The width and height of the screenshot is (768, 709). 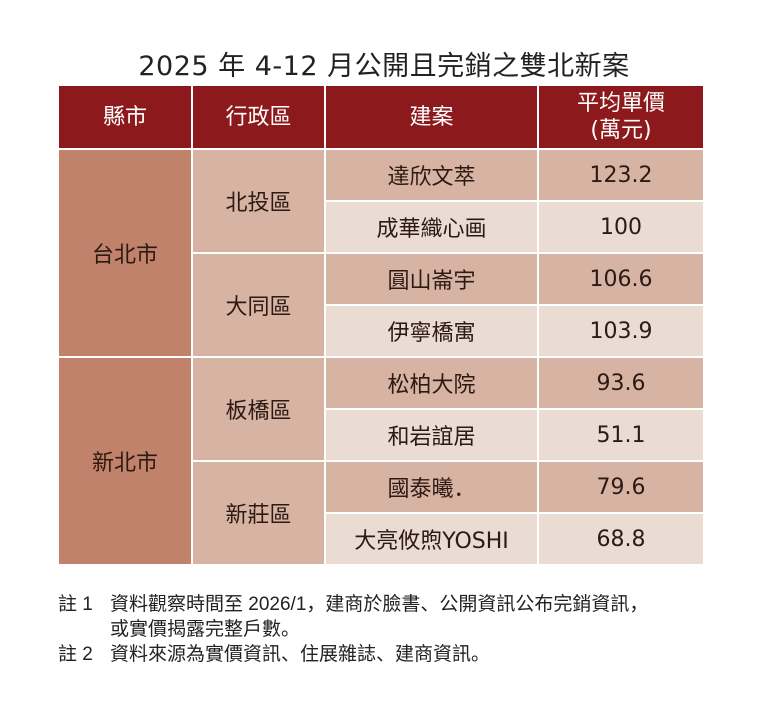 What do you see at coordinates (431, 435) in the screenshot?
I see `project-cell: 和岩誼居` at bounding box center [431, 435].